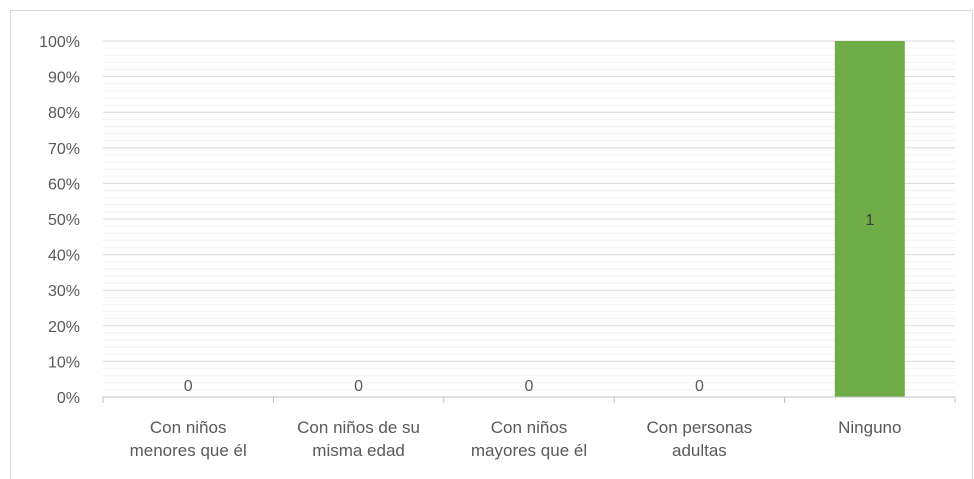  Describe the element at coordinates (59, 42) in the screenshot. I see `y-tick-label: 100%` at that location.